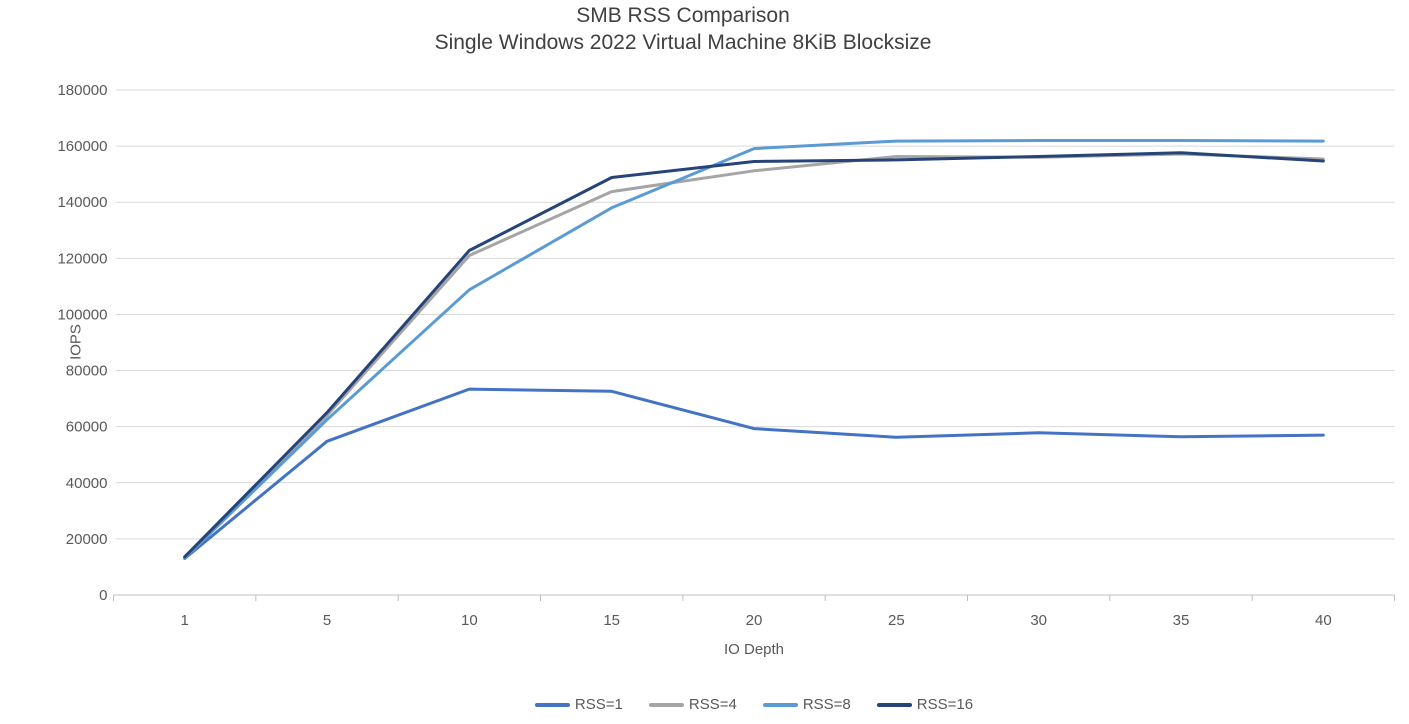 Image resolution: width=1409 pixels, height=724 pixels. I want to click on x-axis-title: IO Depth, so click(754, 649).